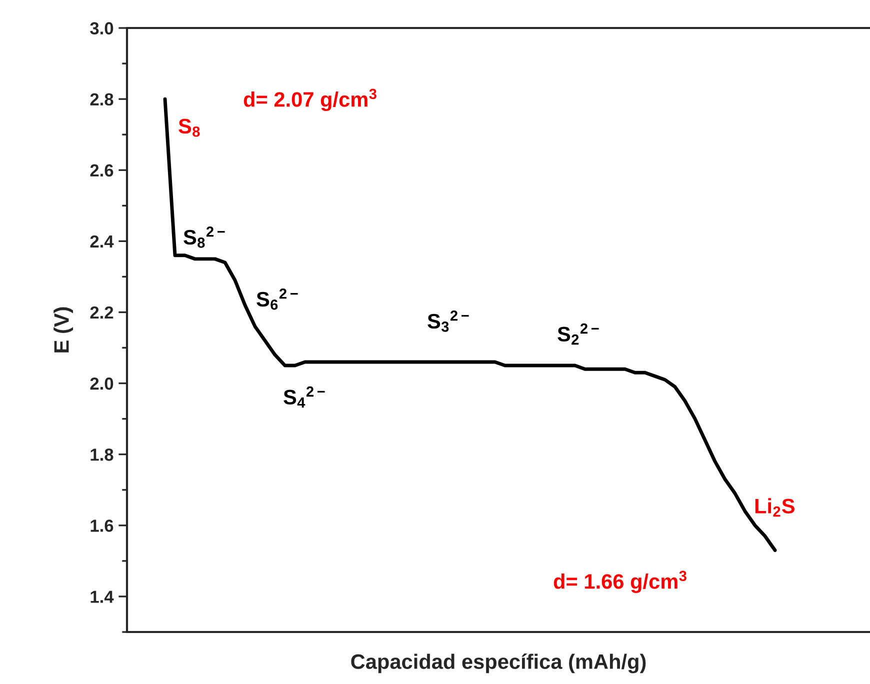 The width and height of the screenshot is (870, 684). Describe the element at coordinates (578, 334) in the screenshot. I see `annotation: S$_{2}$$^{2−}$` at that location.